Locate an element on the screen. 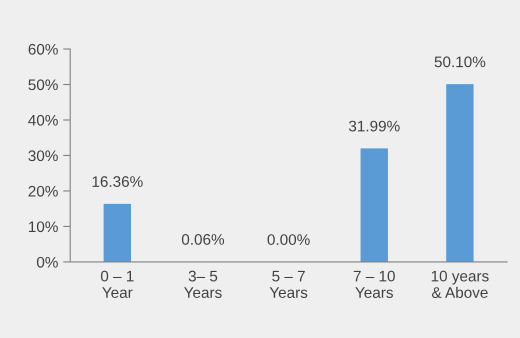 The image size is (520, 338). y-tick-label: 30% is located at coordinates (43, 156).